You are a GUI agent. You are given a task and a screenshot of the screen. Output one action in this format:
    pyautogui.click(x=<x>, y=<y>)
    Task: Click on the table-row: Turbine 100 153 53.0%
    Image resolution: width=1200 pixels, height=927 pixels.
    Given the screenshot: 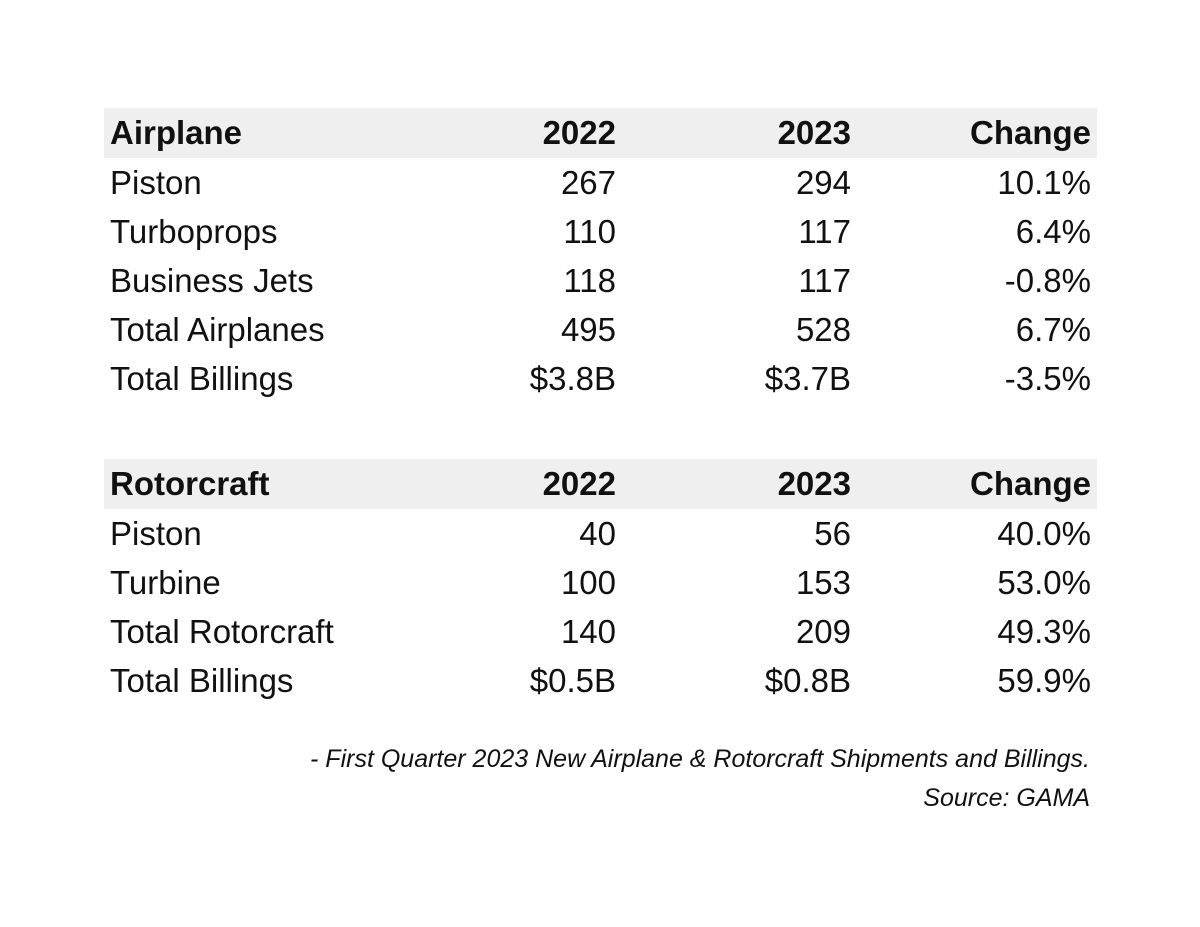 What is the action you would take?
    pyautogui.click(x=600, y=582)
    